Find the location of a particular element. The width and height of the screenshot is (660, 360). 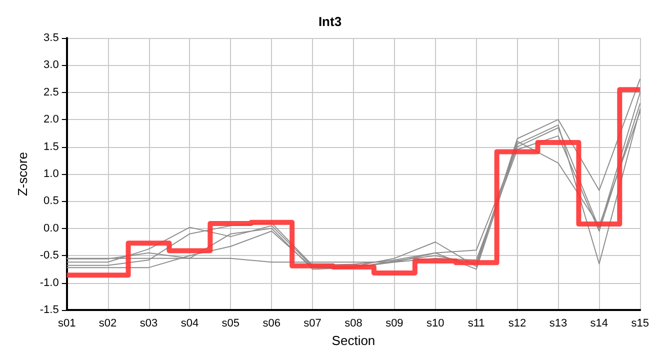

x-tick-label: s15 is located at coordinates (640, 324).